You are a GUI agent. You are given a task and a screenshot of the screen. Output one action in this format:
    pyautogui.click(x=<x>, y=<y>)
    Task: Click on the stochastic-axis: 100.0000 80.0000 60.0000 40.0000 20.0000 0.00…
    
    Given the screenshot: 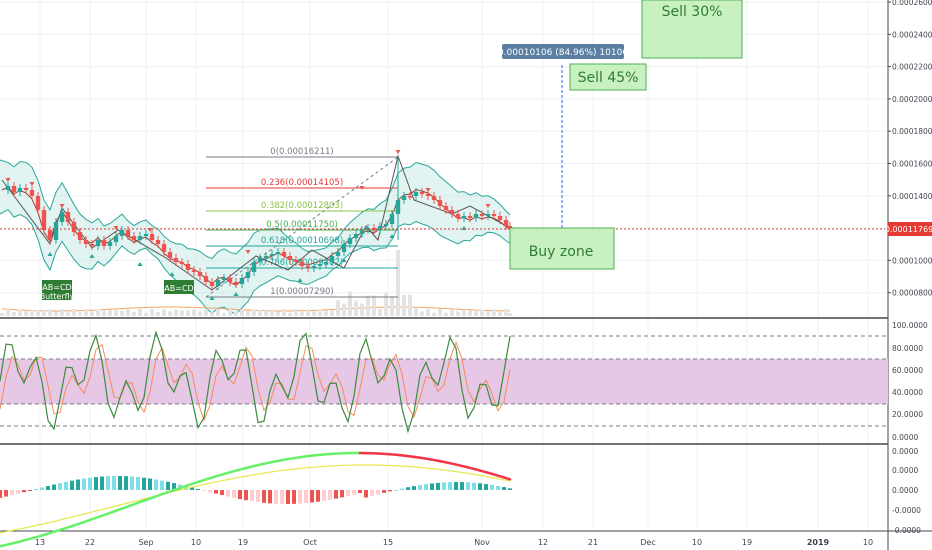 What is the action you would take?
    pyautogui.click(x=910, y=381)
    